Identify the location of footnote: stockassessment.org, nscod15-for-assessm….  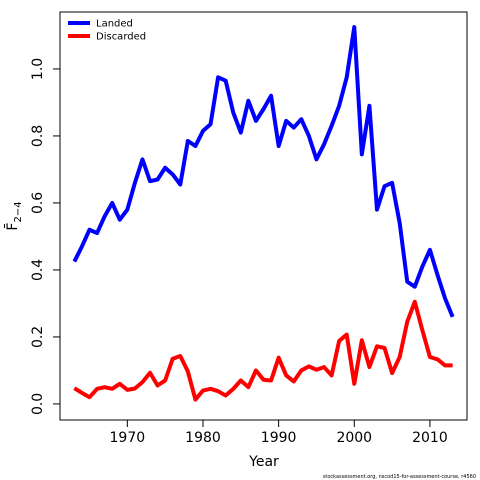
(399, 477).